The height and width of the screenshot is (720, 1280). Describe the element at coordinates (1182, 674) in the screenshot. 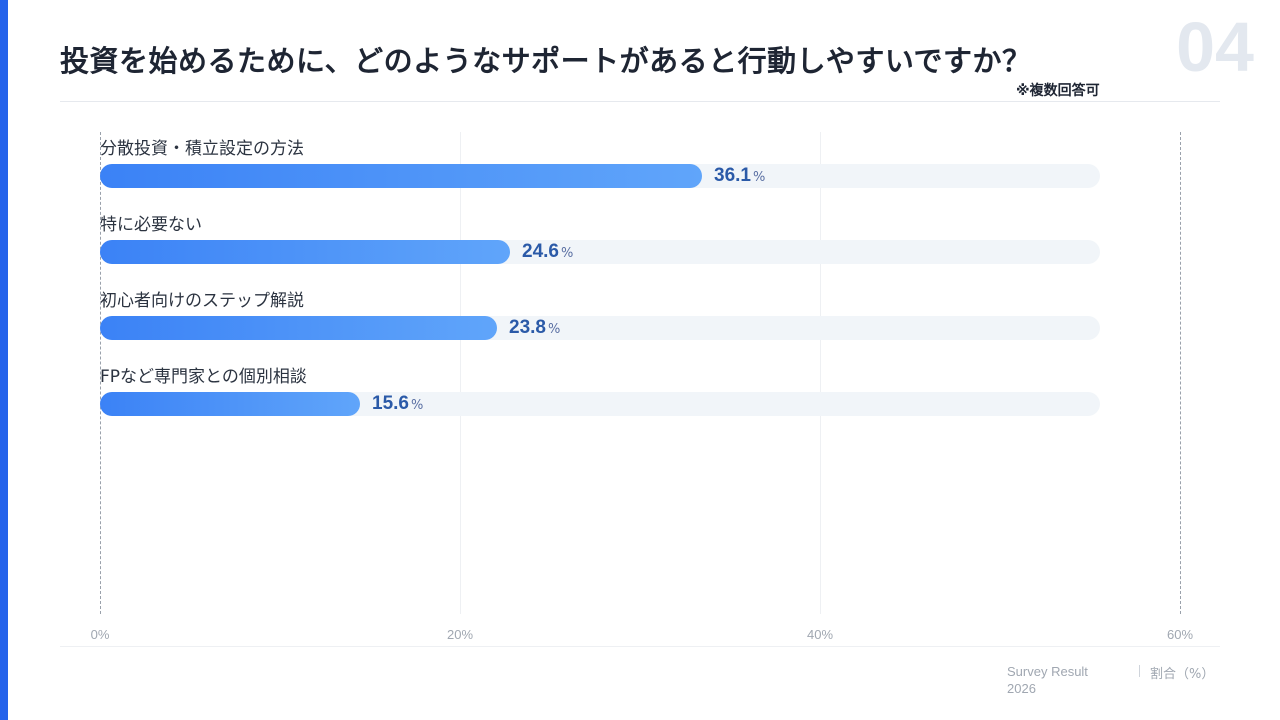

I see `footer-unit-label: 割合（%）` at that location.